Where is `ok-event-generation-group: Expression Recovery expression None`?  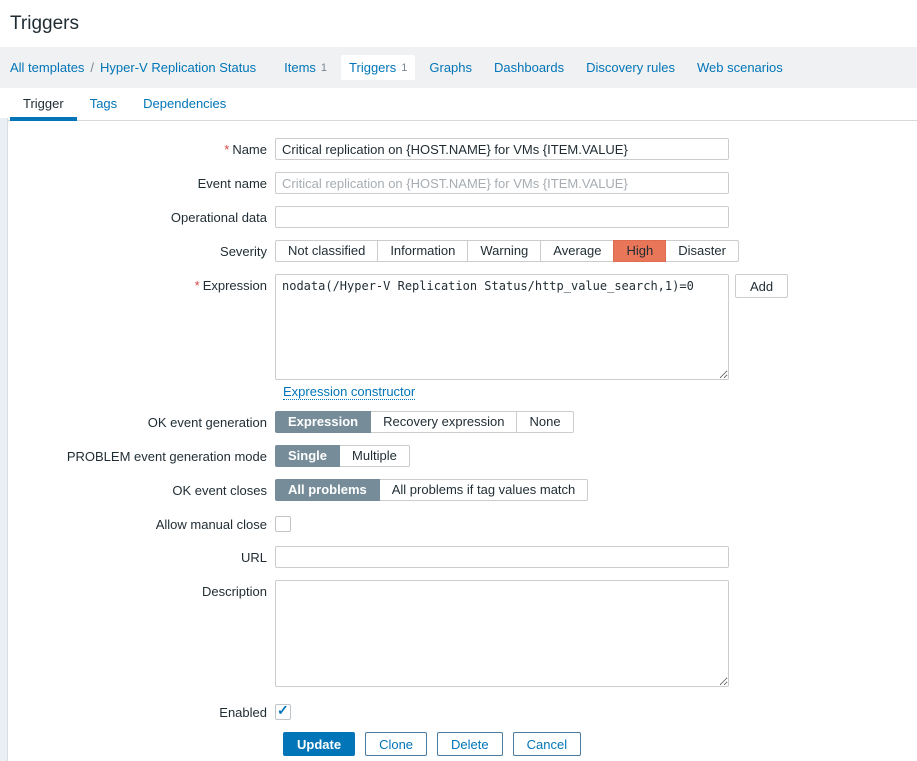
ok-event-generation-group: Expression Recovery expression None is located at coordinates (424, 422).